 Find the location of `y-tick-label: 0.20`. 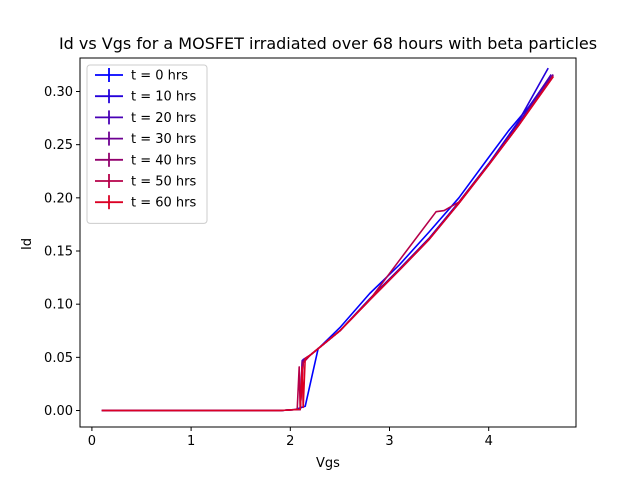

y-tick-label: 0.20 is located at coordinates (58, 198).